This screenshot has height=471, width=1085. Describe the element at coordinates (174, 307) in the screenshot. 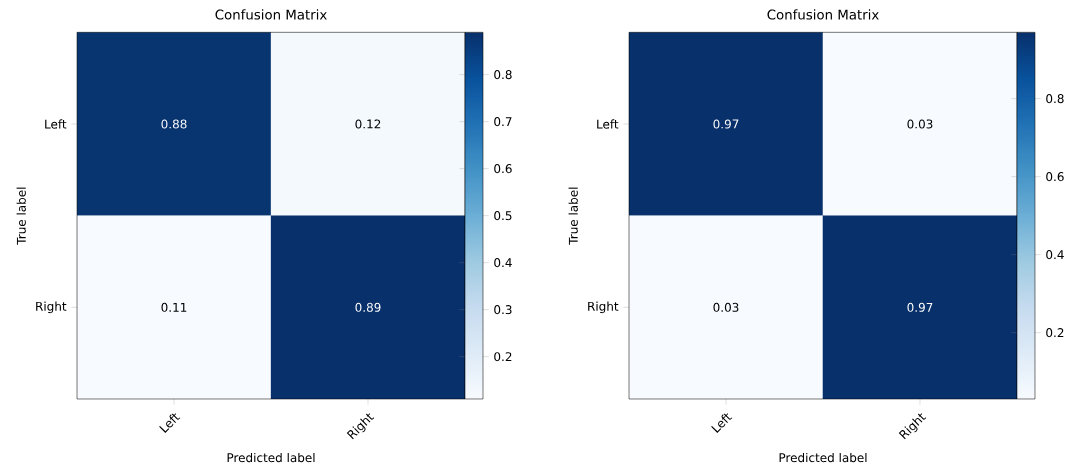

I see `data-label: 0.11` at that location.